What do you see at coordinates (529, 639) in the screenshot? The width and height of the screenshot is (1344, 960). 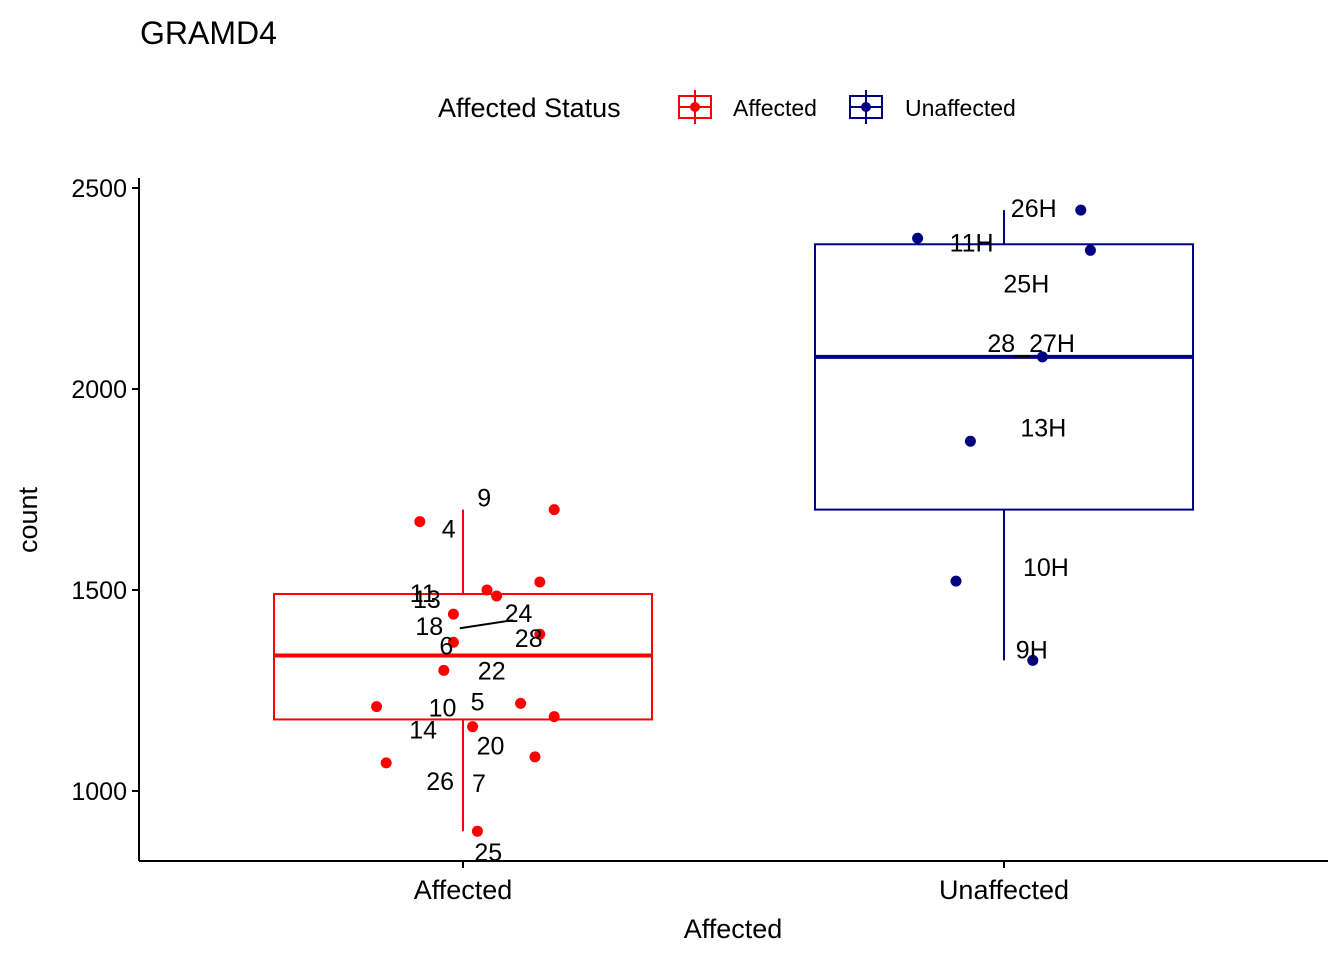 I see `data-label: 28` at bounding box center [529, 639].